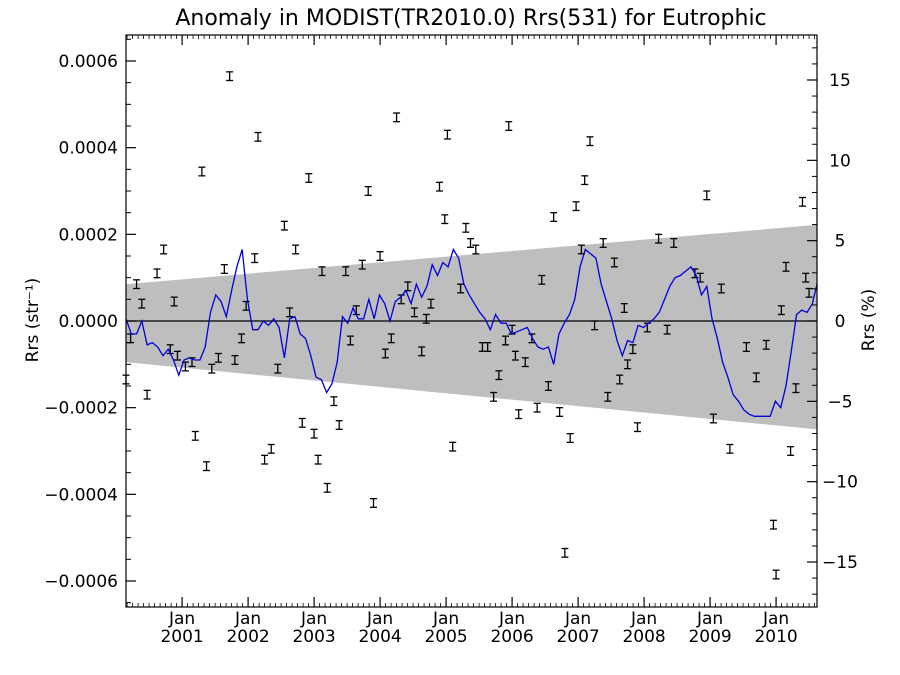 The image size is (900, 675). I want to click on x-tick-year: 2001, so click(181, 637).